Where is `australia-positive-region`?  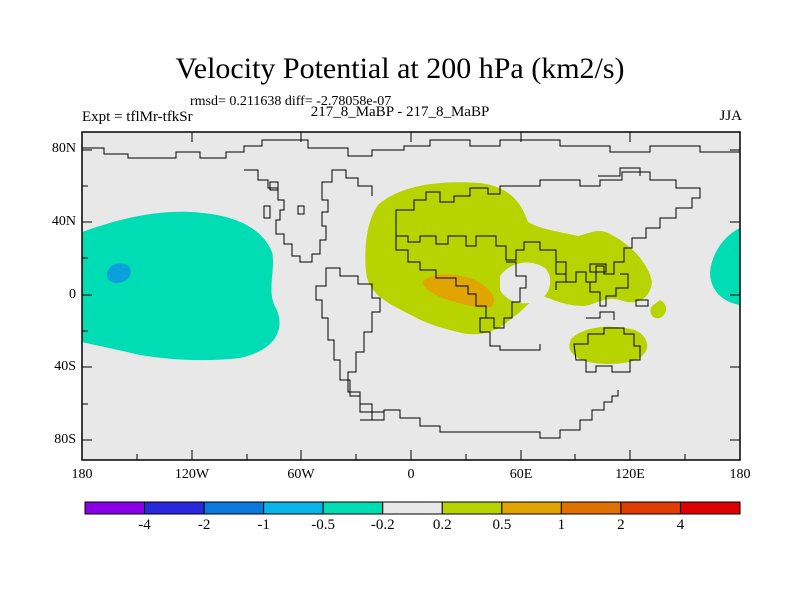
australia-positive-region is located at coordinates (608, 345).